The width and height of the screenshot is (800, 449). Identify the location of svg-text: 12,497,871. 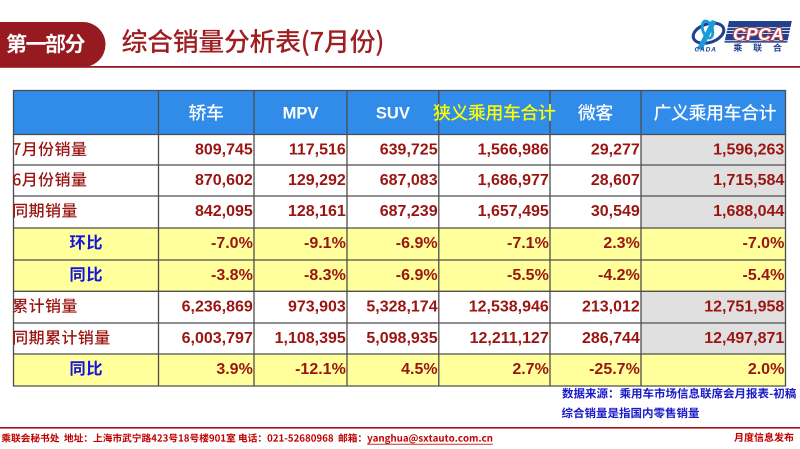
(744, 338).